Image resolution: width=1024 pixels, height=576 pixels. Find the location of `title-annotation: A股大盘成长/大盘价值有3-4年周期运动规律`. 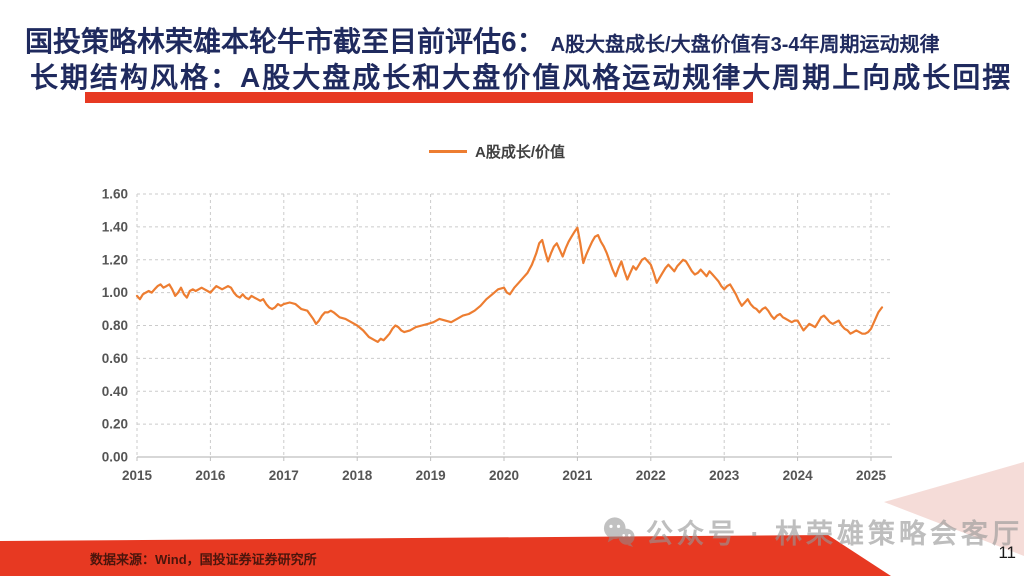

title-annotation: A股大盘成长/大盘价值有3-4年周期运动规律 is located at coordinates (745, 45).